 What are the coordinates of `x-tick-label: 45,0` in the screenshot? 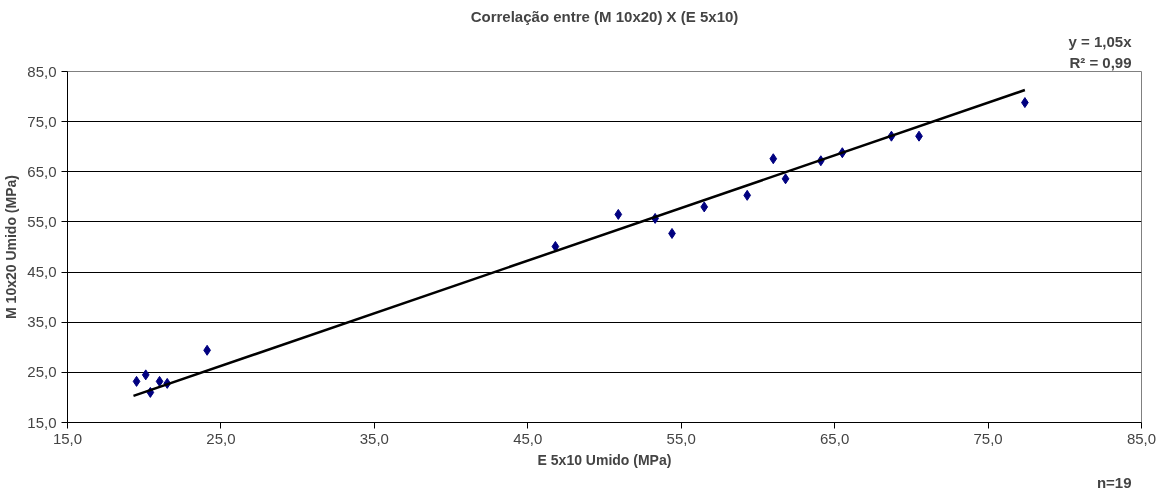 It's located at (528, 438).